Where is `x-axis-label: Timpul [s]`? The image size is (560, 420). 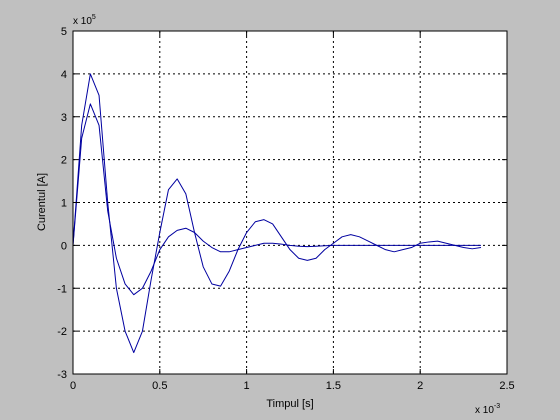
x-axis-label: Timpul [s] is located at coordinates (289, 404).